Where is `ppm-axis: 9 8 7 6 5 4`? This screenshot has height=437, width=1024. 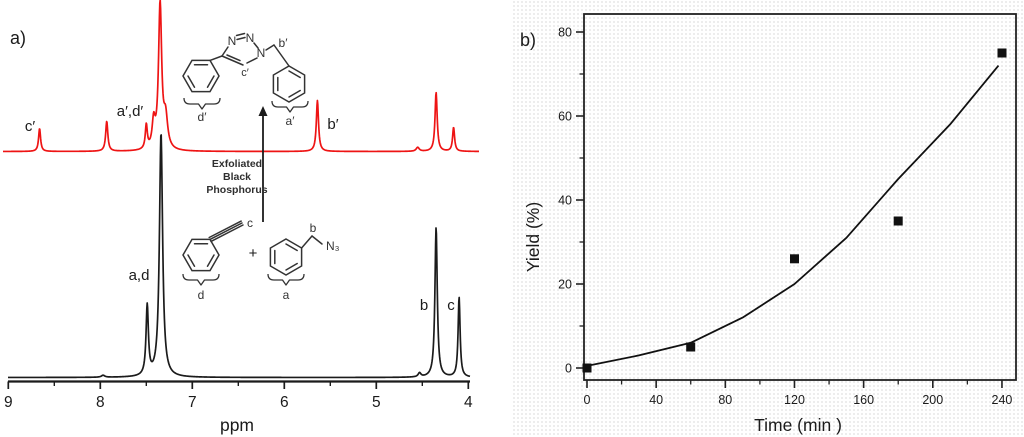 ppm-axis: 9 8 7 6 5 4 is located at coordinates (238, 395).